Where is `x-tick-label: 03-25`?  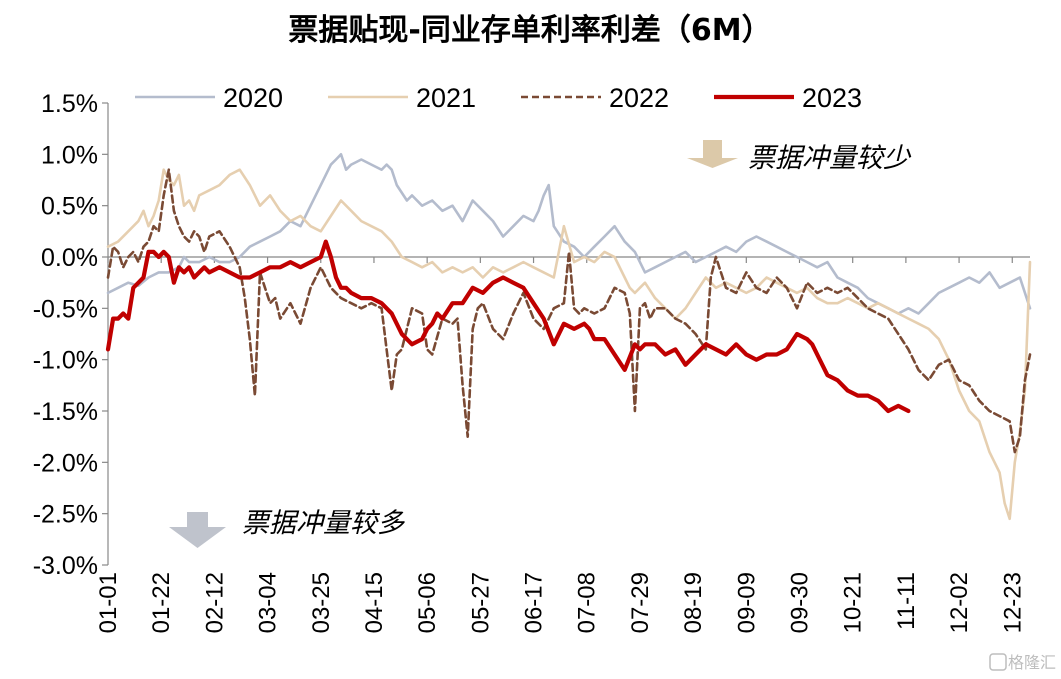
x-tick-label: 03-25 is located at coordinates (321, 602).